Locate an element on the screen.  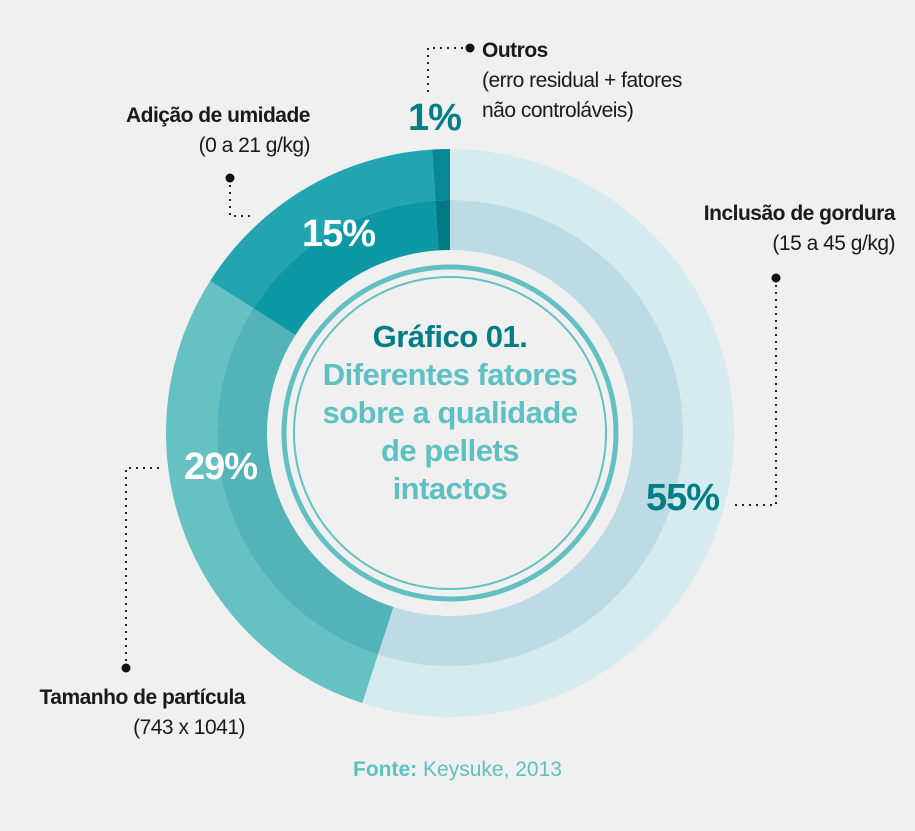
pct-tamanho-particula: 29% is located at coordinates (221, 467).